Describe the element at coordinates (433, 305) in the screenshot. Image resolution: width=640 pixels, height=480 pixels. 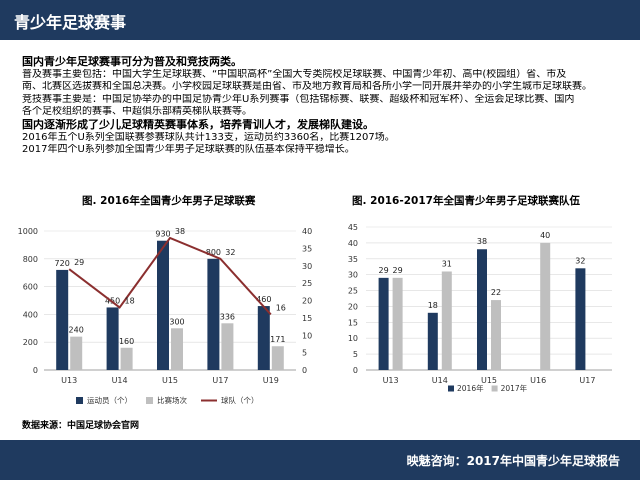
I see `data-label: 18` at that location.